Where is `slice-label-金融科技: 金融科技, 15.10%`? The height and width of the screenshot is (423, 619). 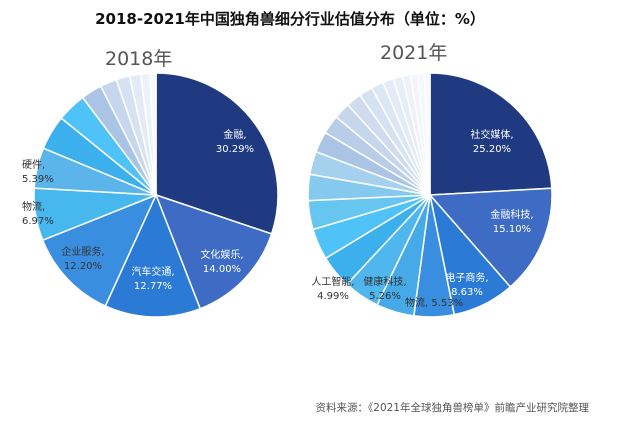 slice-label-金融科技: 金融科技, 15.10% is located at coordinates (511, 221).